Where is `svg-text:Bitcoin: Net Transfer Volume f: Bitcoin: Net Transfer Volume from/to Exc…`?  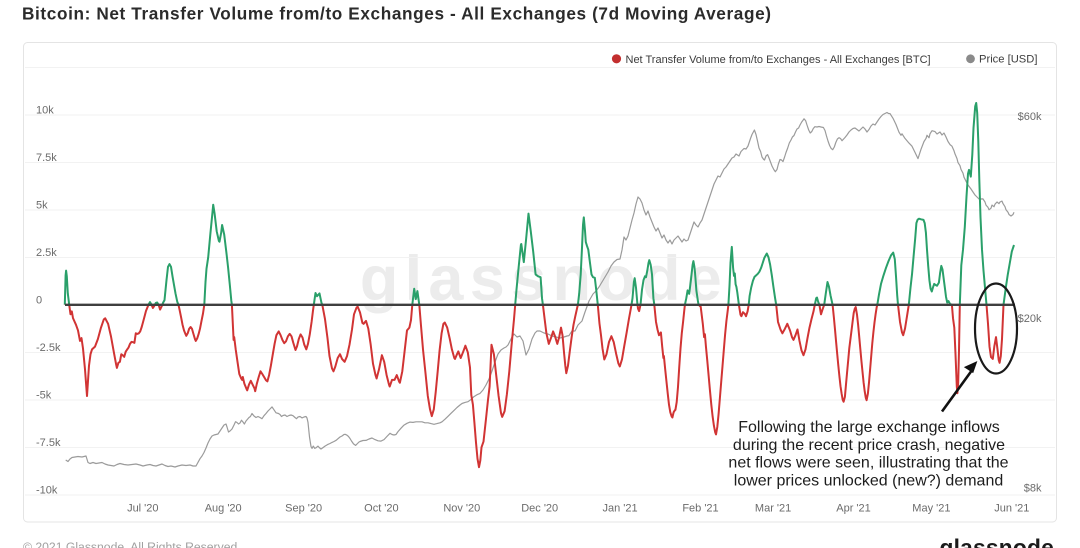
svg-text:Bitcoin: Net Transfer Volume f: Bitcoin: Net Transfer Volume from/to Exc… is located at coordinates (397, 14).